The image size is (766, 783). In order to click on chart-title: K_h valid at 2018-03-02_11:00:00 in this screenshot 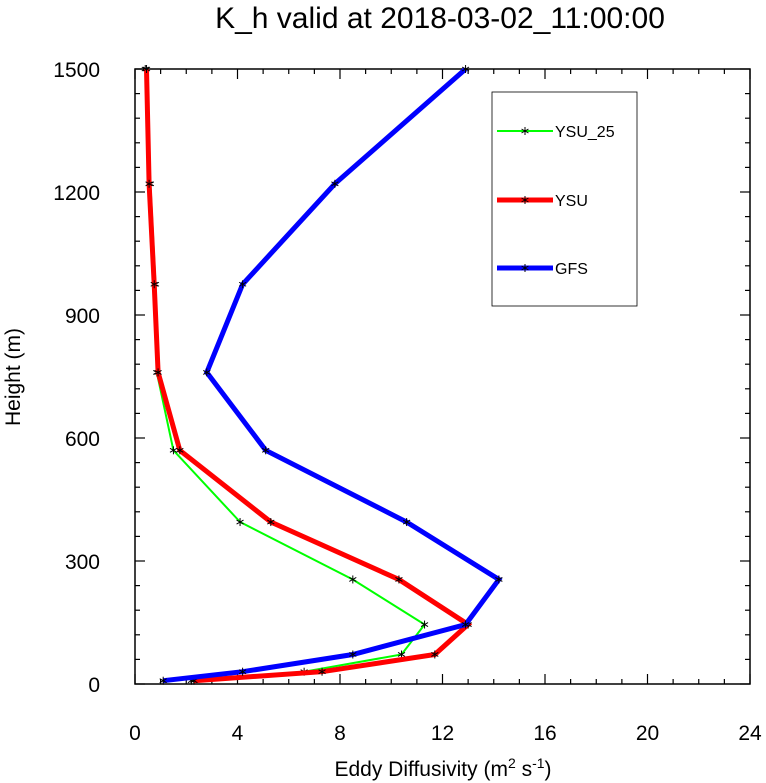, I will do `click(440, 18)`.